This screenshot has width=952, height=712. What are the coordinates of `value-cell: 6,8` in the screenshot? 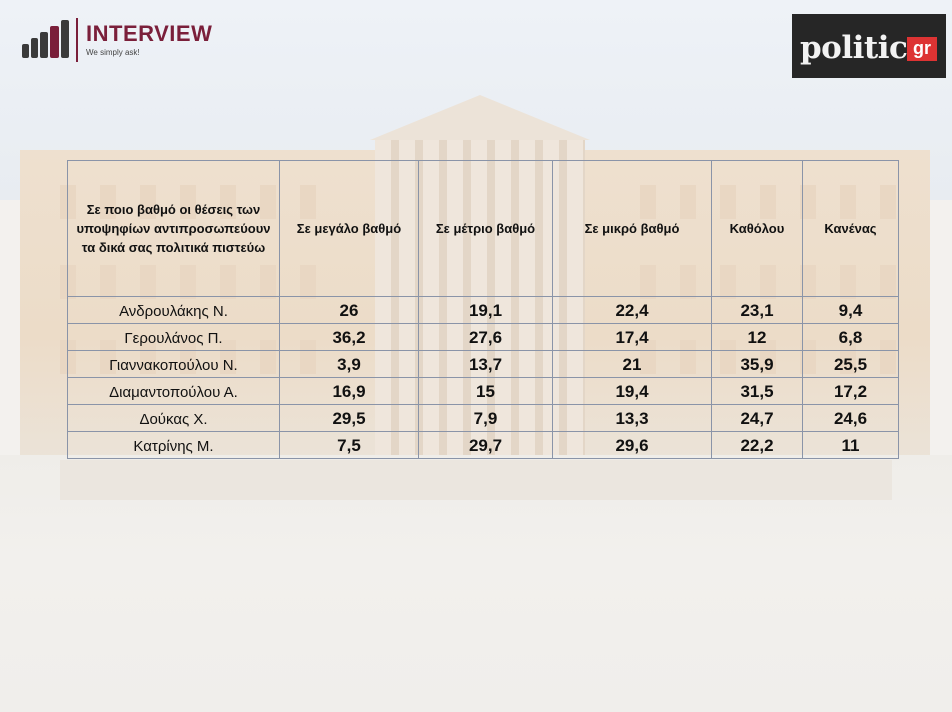 It's located at (850, 337).